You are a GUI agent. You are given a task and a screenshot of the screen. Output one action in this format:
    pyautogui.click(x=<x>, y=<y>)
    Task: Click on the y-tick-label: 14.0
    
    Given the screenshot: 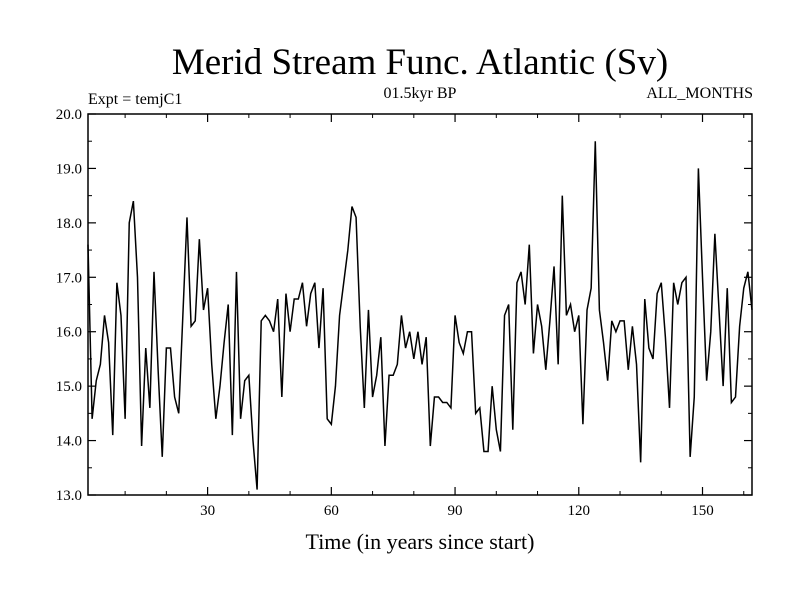 What is the action you would take?
    pyautogui.click(x=69, y=442)
    